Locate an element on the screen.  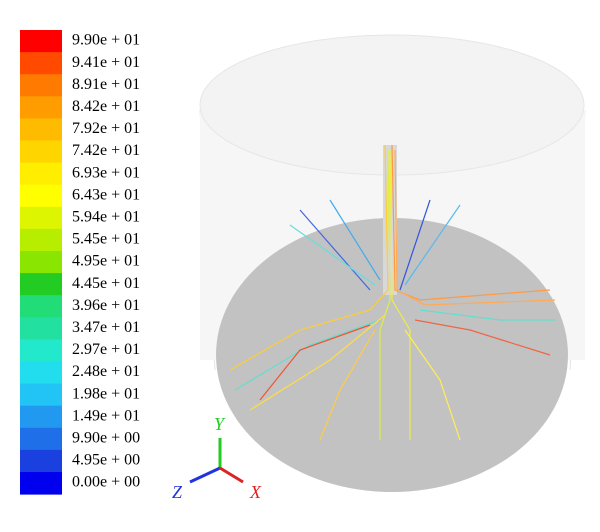
z-axis-arrow is located at coordinates (205, 475).